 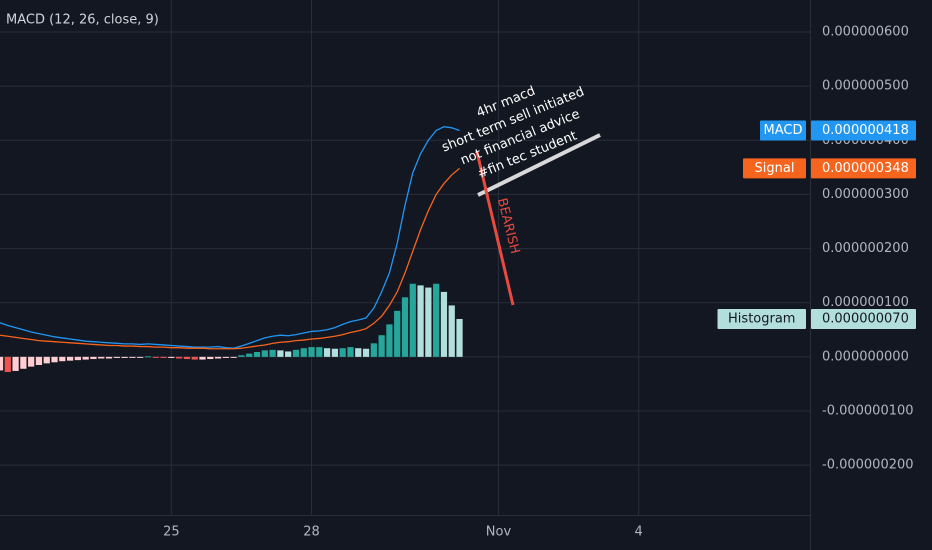 What do you see at coordinates (868, 411) in the screenshot?
I see `y-tick-label: -0.000000100` at bounding box center [868, 411].